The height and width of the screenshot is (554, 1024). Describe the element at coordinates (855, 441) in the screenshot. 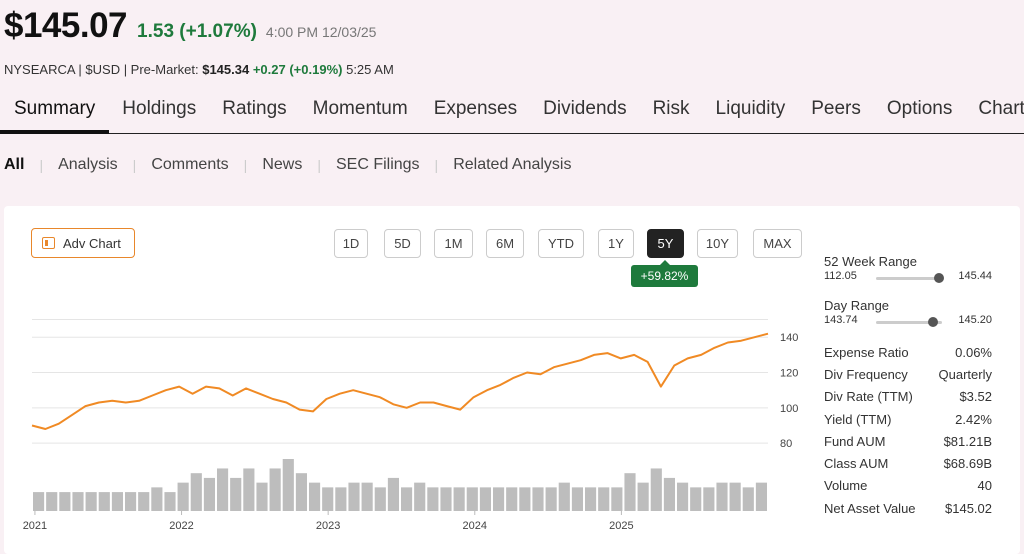

I see `stat-label: Fund AUM` at that location.